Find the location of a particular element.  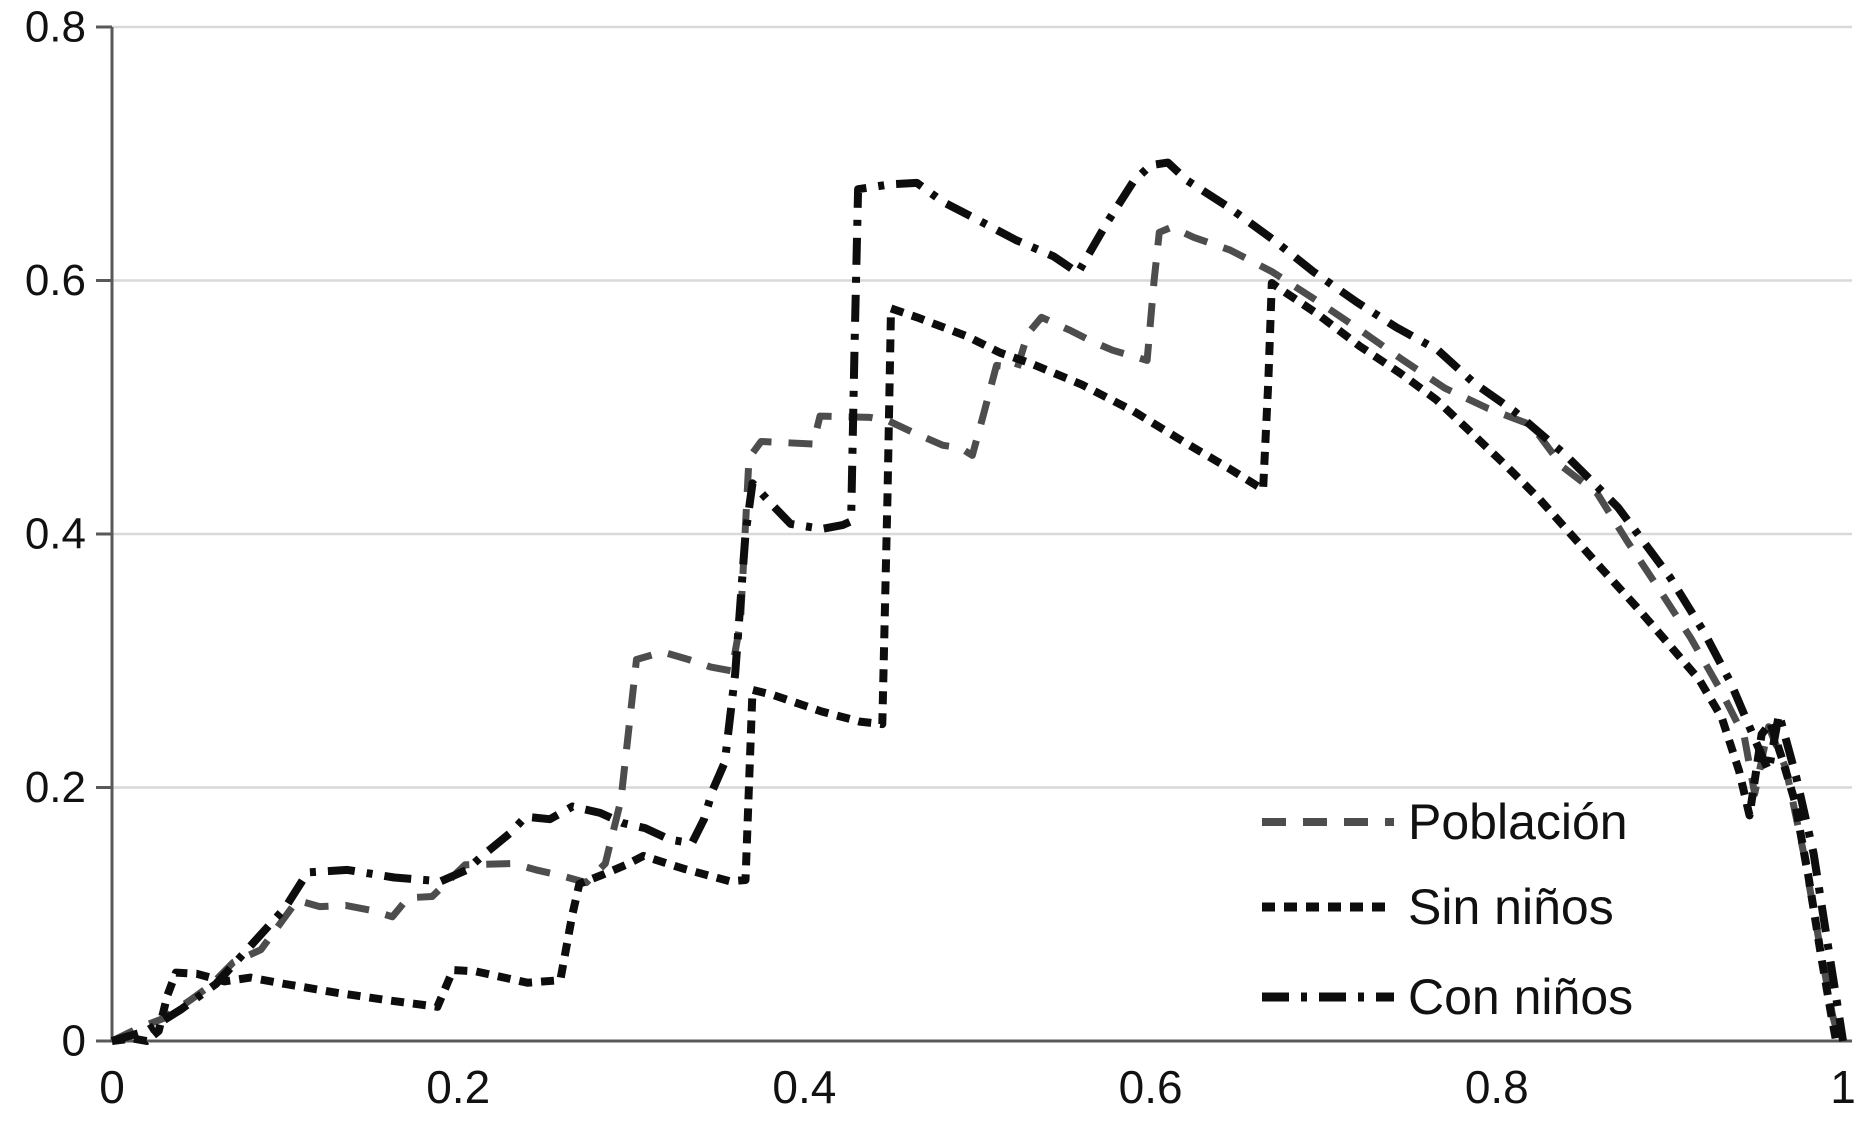

x-tick-label: 0 is located at coordinates (112, 1087).